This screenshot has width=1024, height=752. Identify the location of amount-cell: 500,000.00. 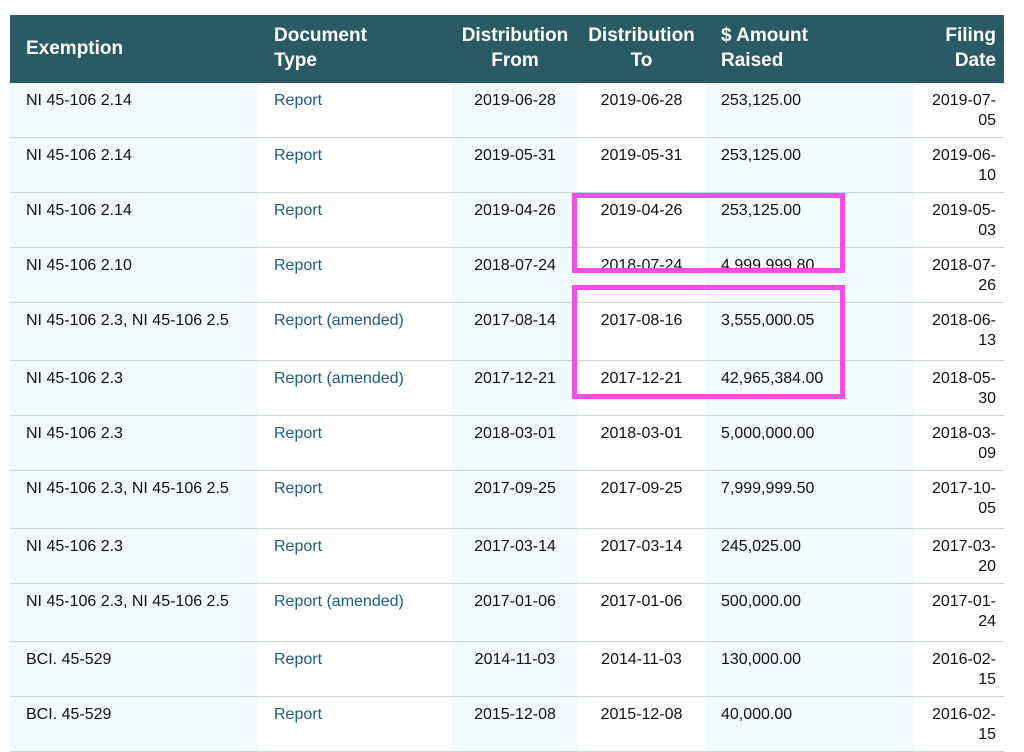
(809, 612).